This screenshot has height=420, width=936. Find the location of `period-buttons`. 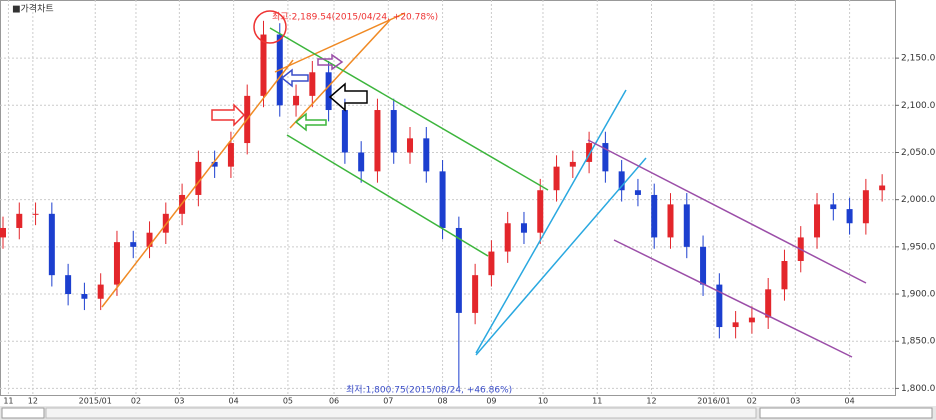

period-buttons is located at coordinates (23, 413).